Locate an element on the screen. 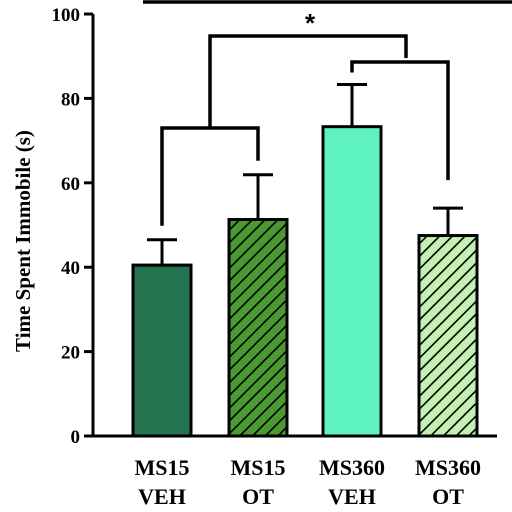 This screenshot has height=512, width=512. significance-asterisk: * is located at coordinates (310, 23).